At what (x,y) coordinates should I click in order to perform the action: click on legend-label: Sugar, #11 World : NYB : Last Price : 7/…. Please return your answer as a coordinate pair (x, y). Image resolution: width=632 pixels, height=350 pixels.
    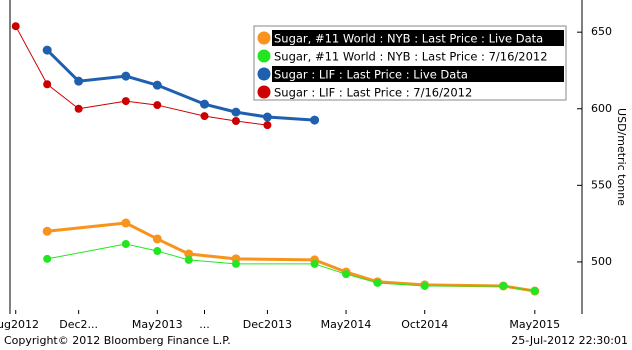
    Looking at the image, I should click on (411, 57).